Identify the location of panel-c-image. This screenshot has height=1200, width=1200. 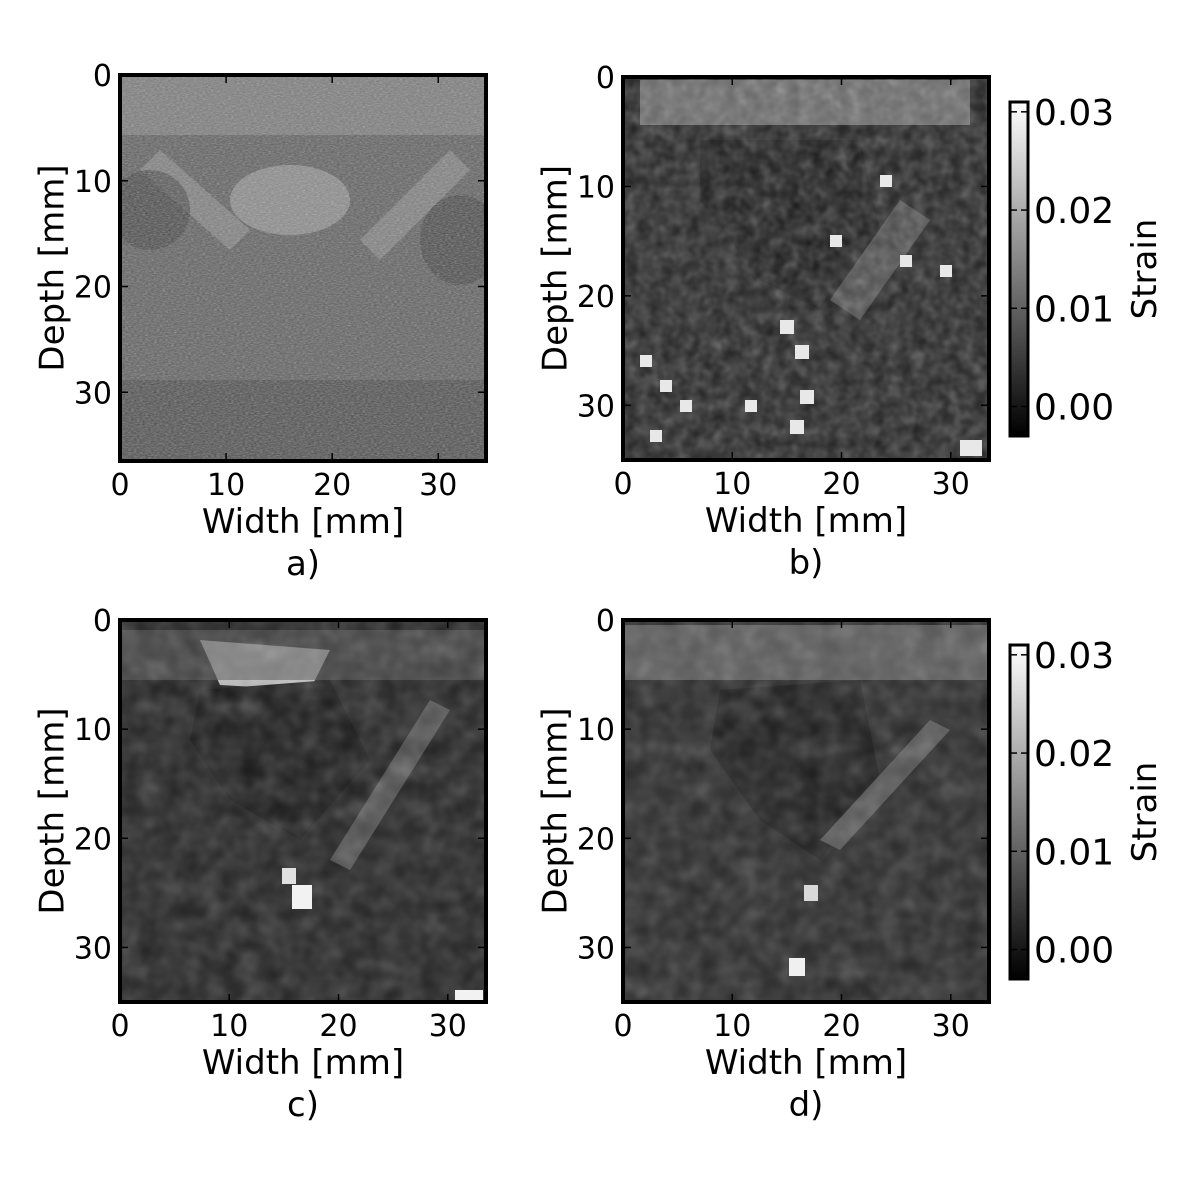
(303, 811).